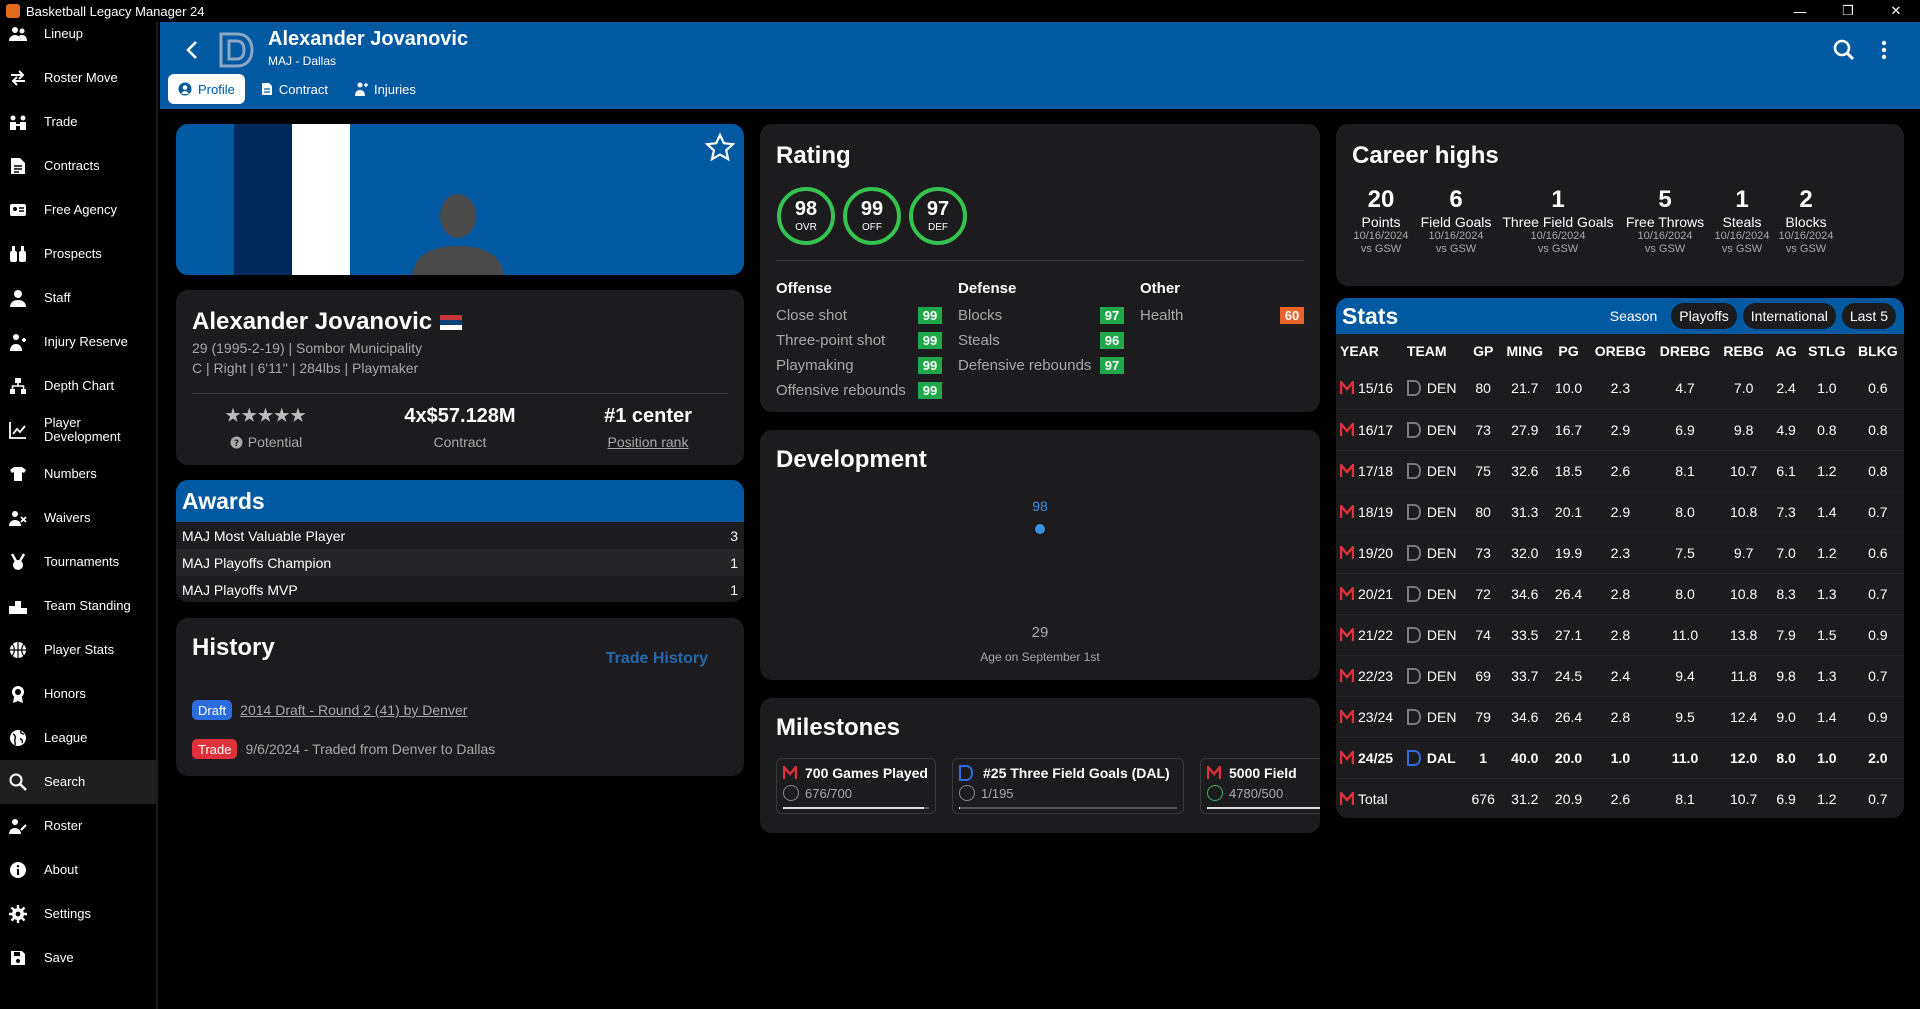 This screenshot has width=1920, height=1009. I want to click on table-row: 16/17 DEN 73 27.9 16.7 2.9 6.9 9.8 4.9 0.8 0.8, so click(1620, 430).